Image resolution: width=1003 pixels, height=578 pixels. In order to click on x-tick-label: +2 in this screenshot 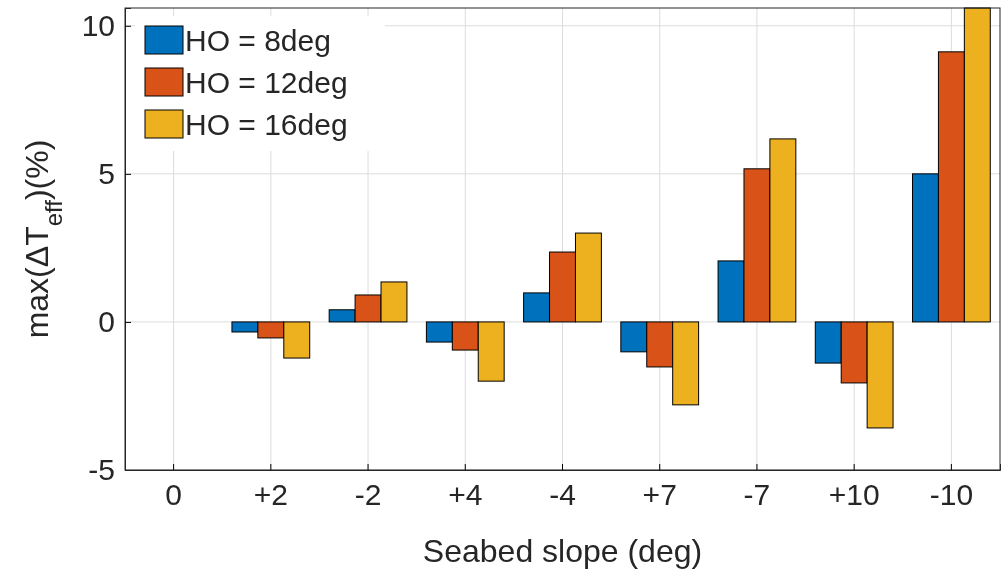, I will do `click(270, 495)`.